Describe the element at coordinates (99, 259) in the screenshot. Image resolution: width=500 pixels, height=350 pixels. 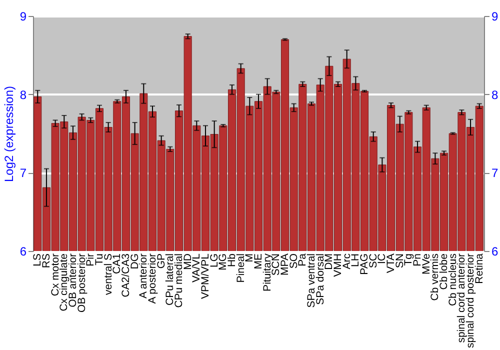
I see `x-tick-label: Tu` at that location.